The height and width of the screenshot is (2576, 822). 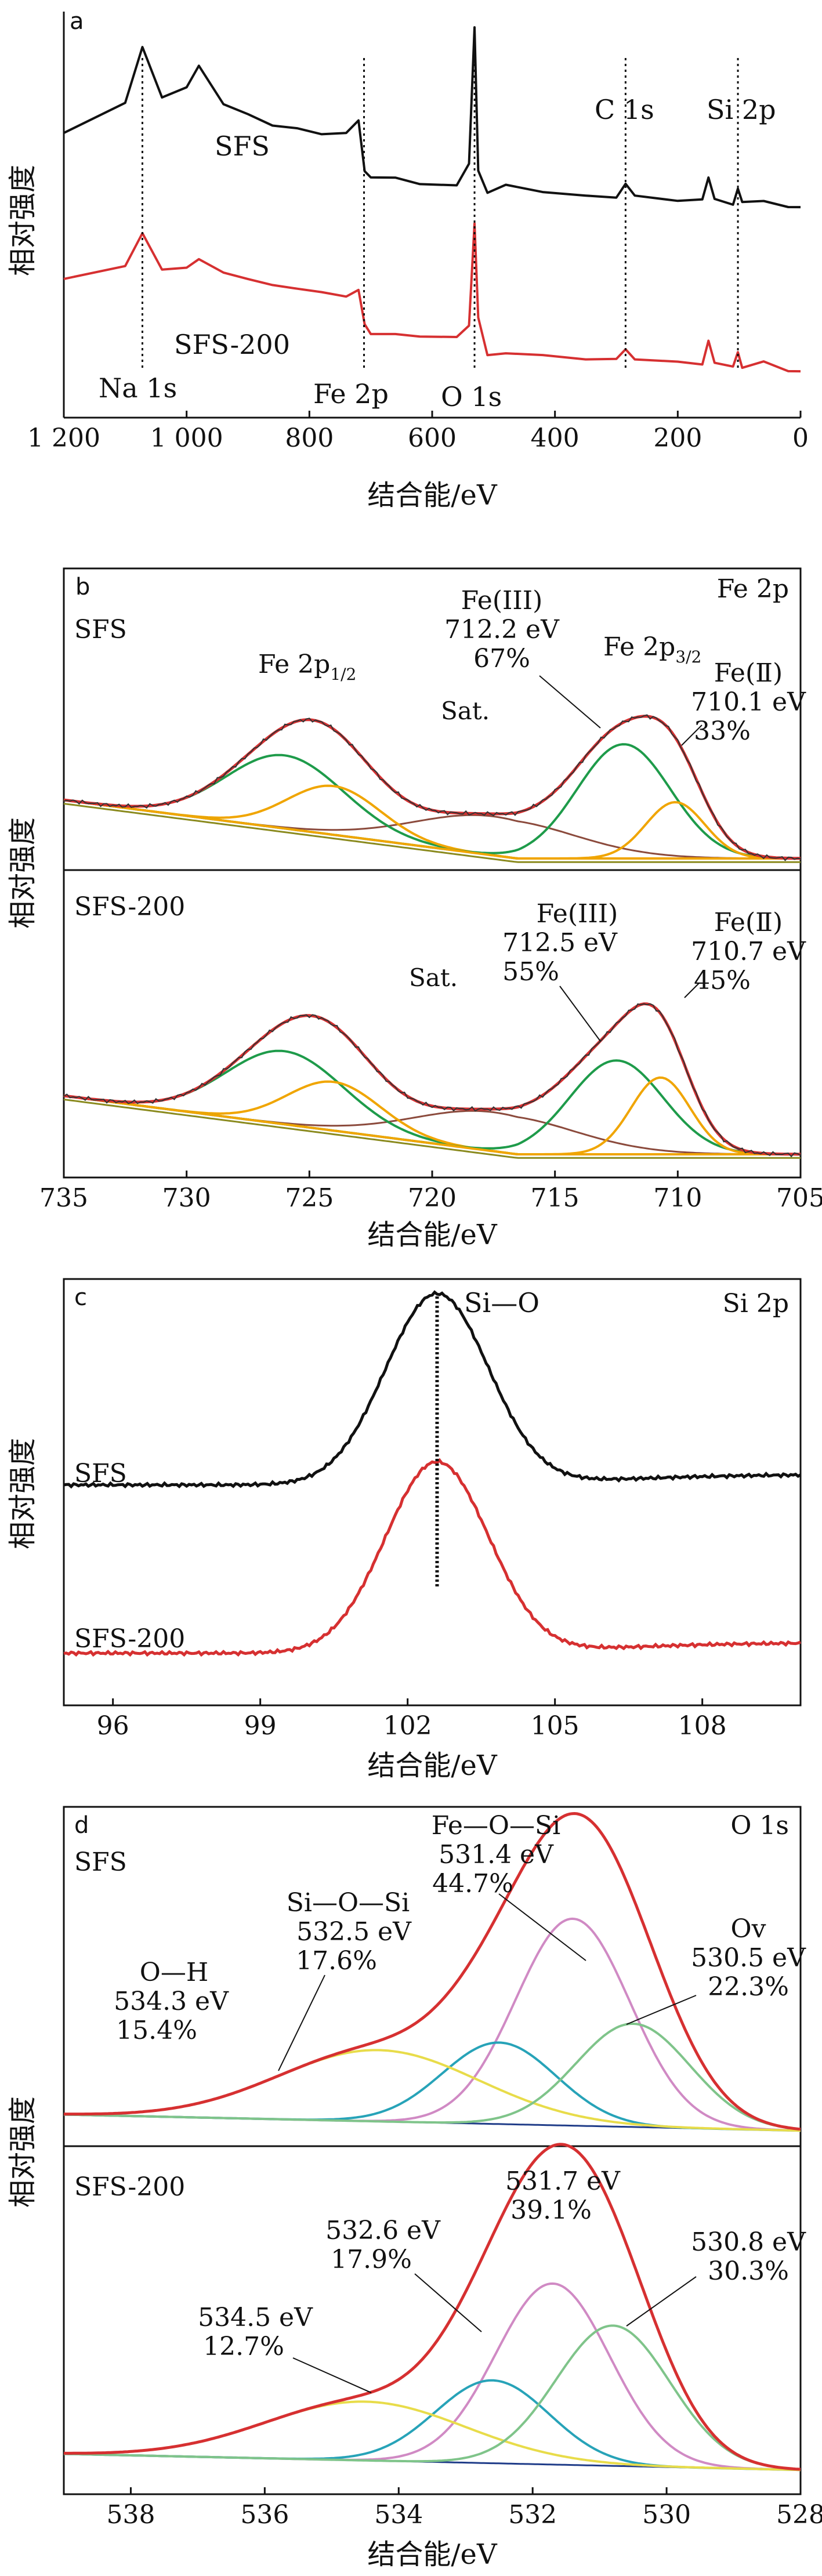 I want to click on panel-d-bot-c-ev: 534.5 eV, so click(x=255, y=2318).